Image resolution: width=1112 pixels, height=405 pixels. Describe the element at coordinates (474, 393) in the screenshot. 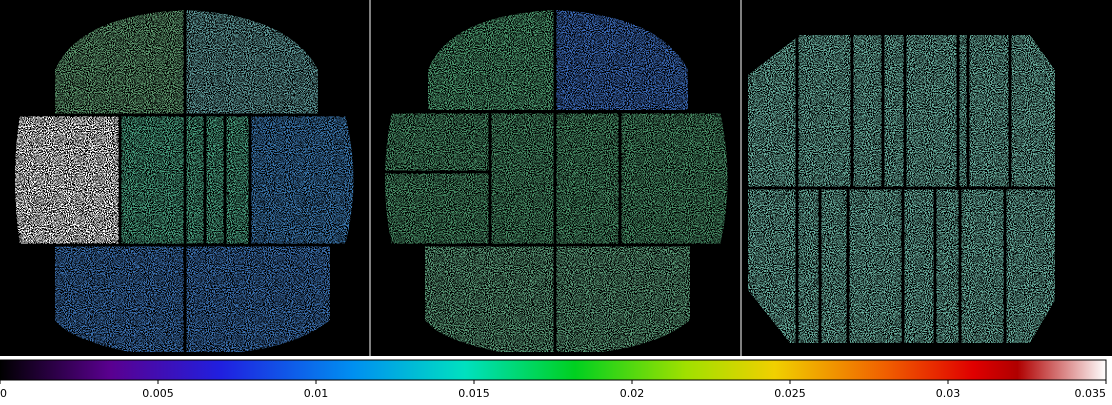

I see `colorbar-tick-label: 0.015` at that location.